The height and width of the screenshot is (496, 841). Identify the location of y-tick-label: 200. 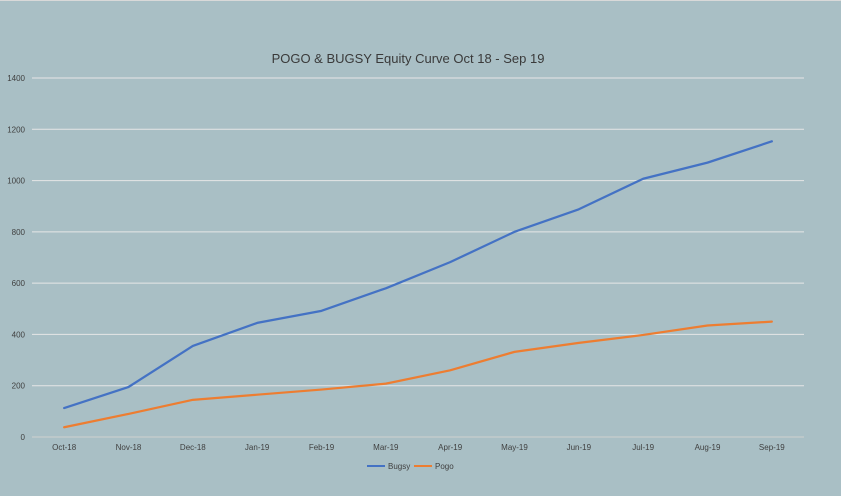
(19, 386).